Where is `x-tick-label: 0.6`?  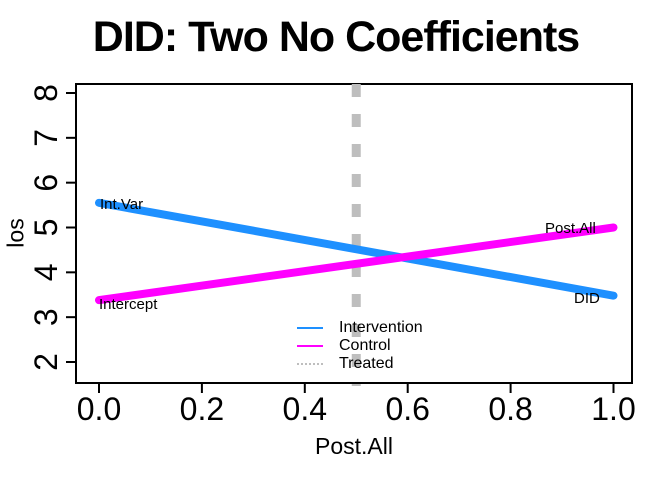
x-tick-label: 0.6 is located at coordinates (407, 409).